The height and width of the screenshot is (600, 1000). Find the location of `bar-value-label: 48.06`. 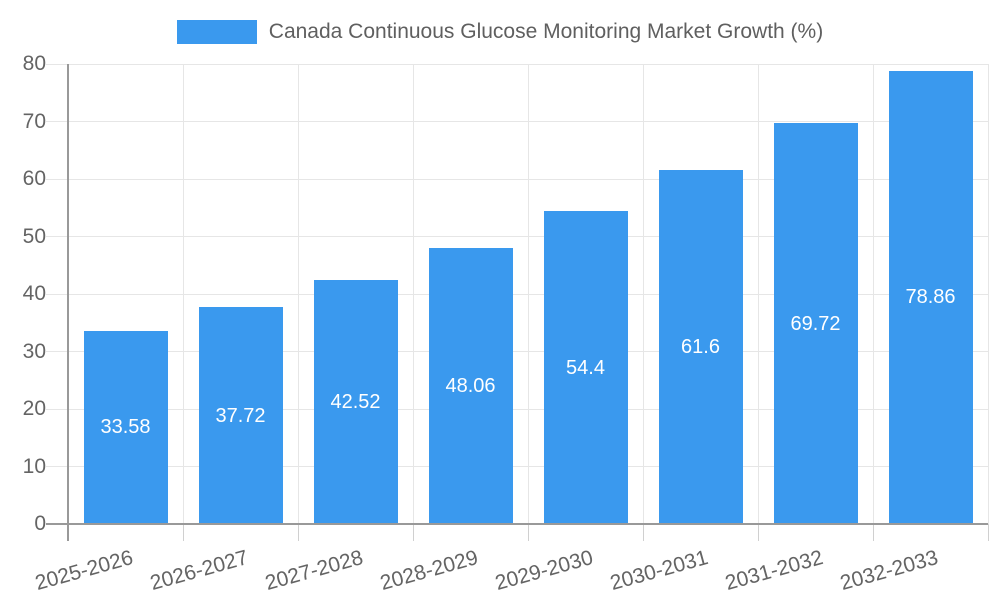

bar-value-label: 48.06 is located at coordinates (470, 385).